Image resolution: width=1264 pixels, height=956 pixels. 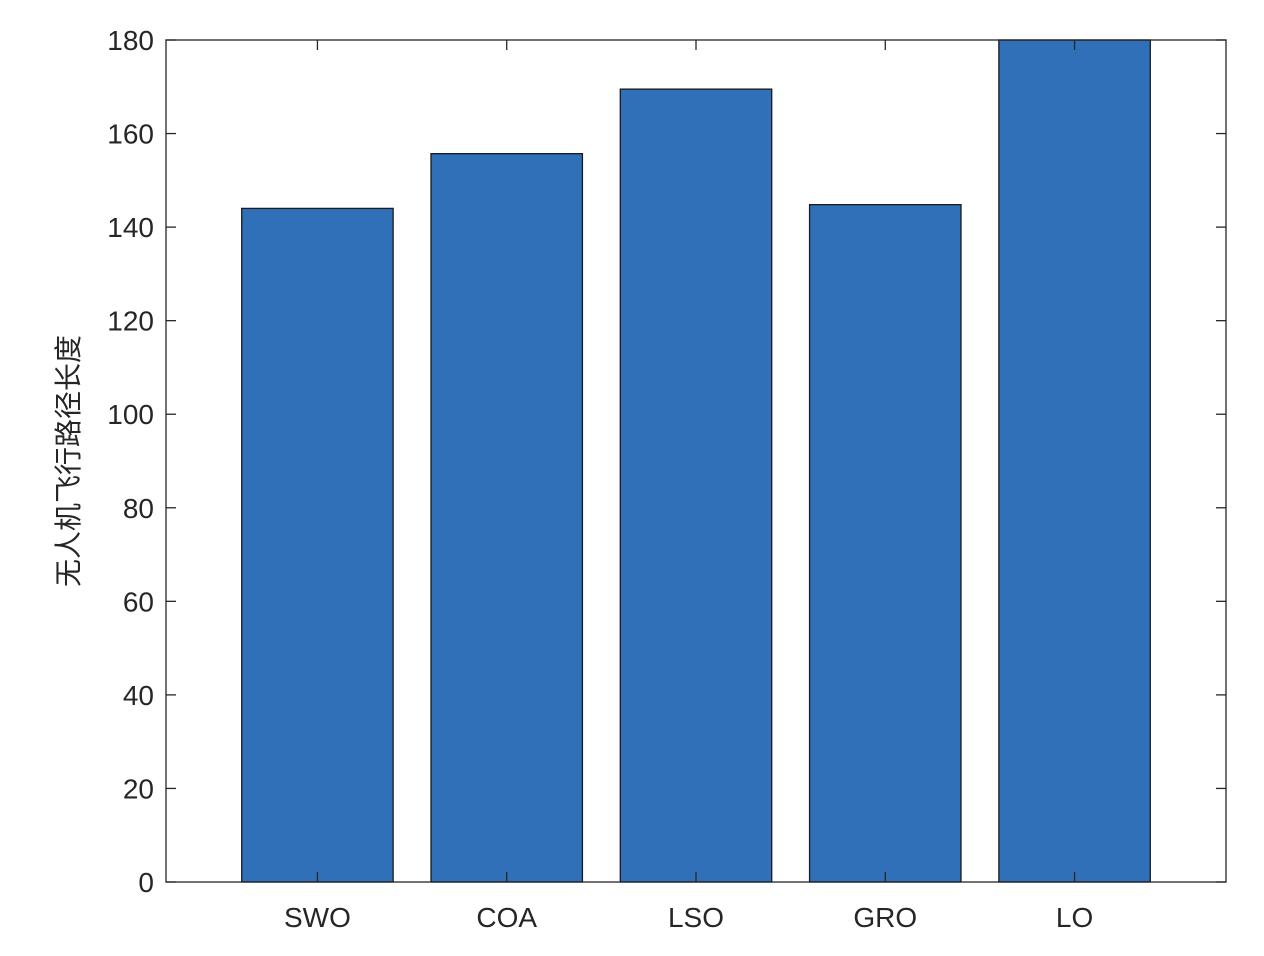 I want to click on y-tick-label: 120, so click(x=130, y=321).